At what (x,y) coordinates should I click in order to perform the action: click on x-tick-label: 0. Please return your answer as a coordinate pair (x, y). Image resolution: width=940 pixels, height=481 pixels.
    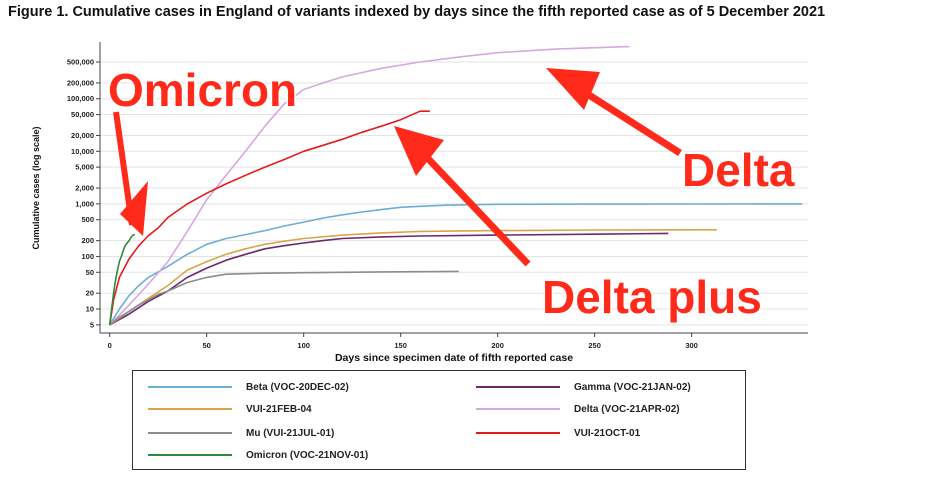
    Looking at the image, I should click on (110, 345).